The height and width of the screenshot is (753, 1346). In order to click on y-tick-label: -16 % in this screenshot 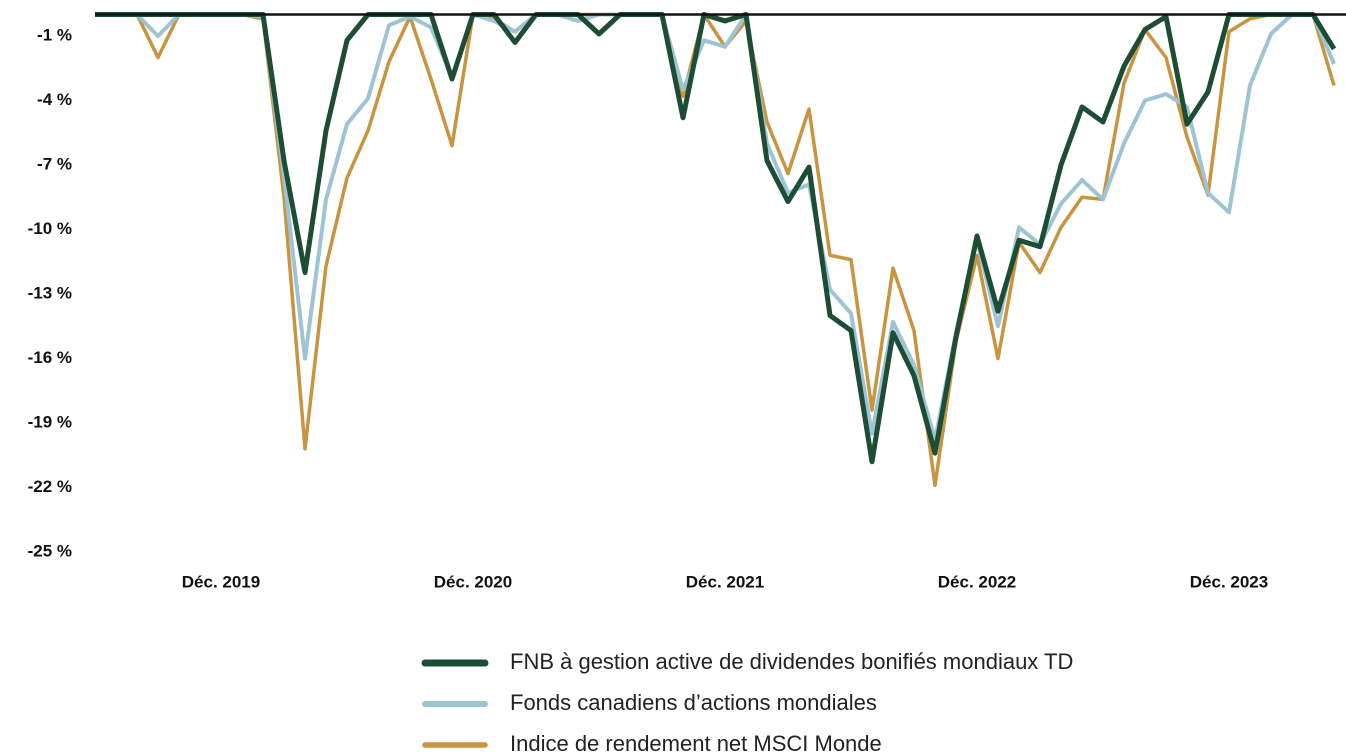, I will do `click(50, 357)`.